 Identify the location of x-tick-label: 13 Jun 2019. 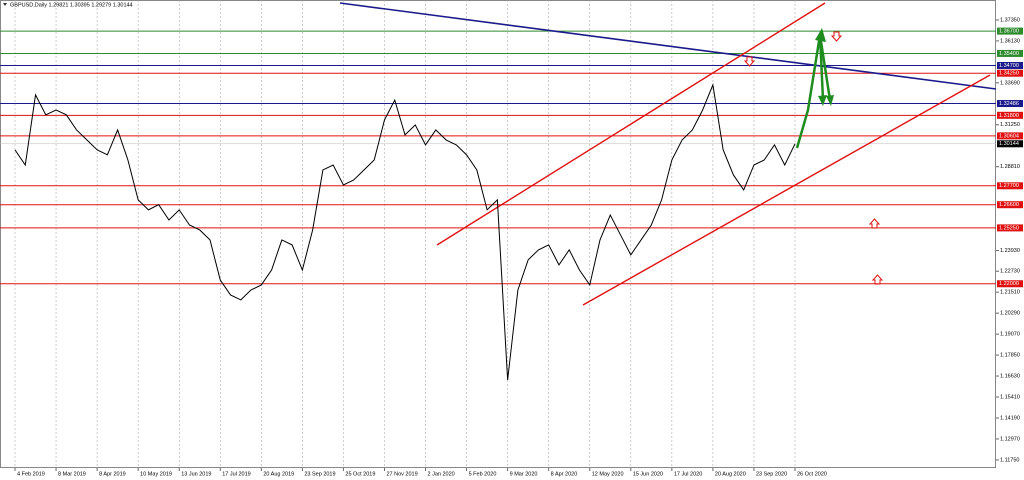
(196, 474).